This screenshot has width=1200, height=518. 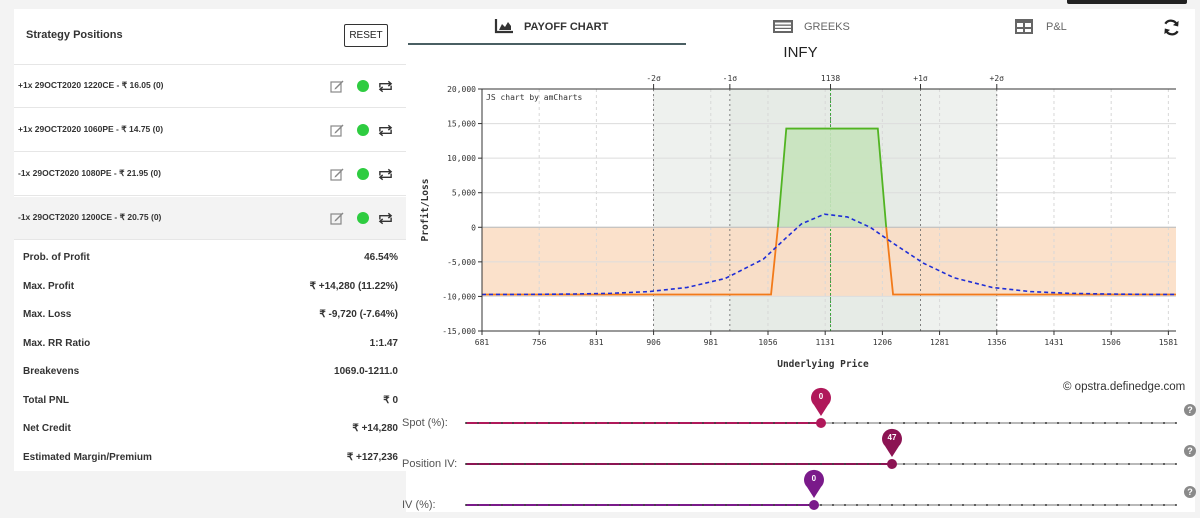 I want to click on stat-value: ₹ +14,280, so click(x=375, y=428).